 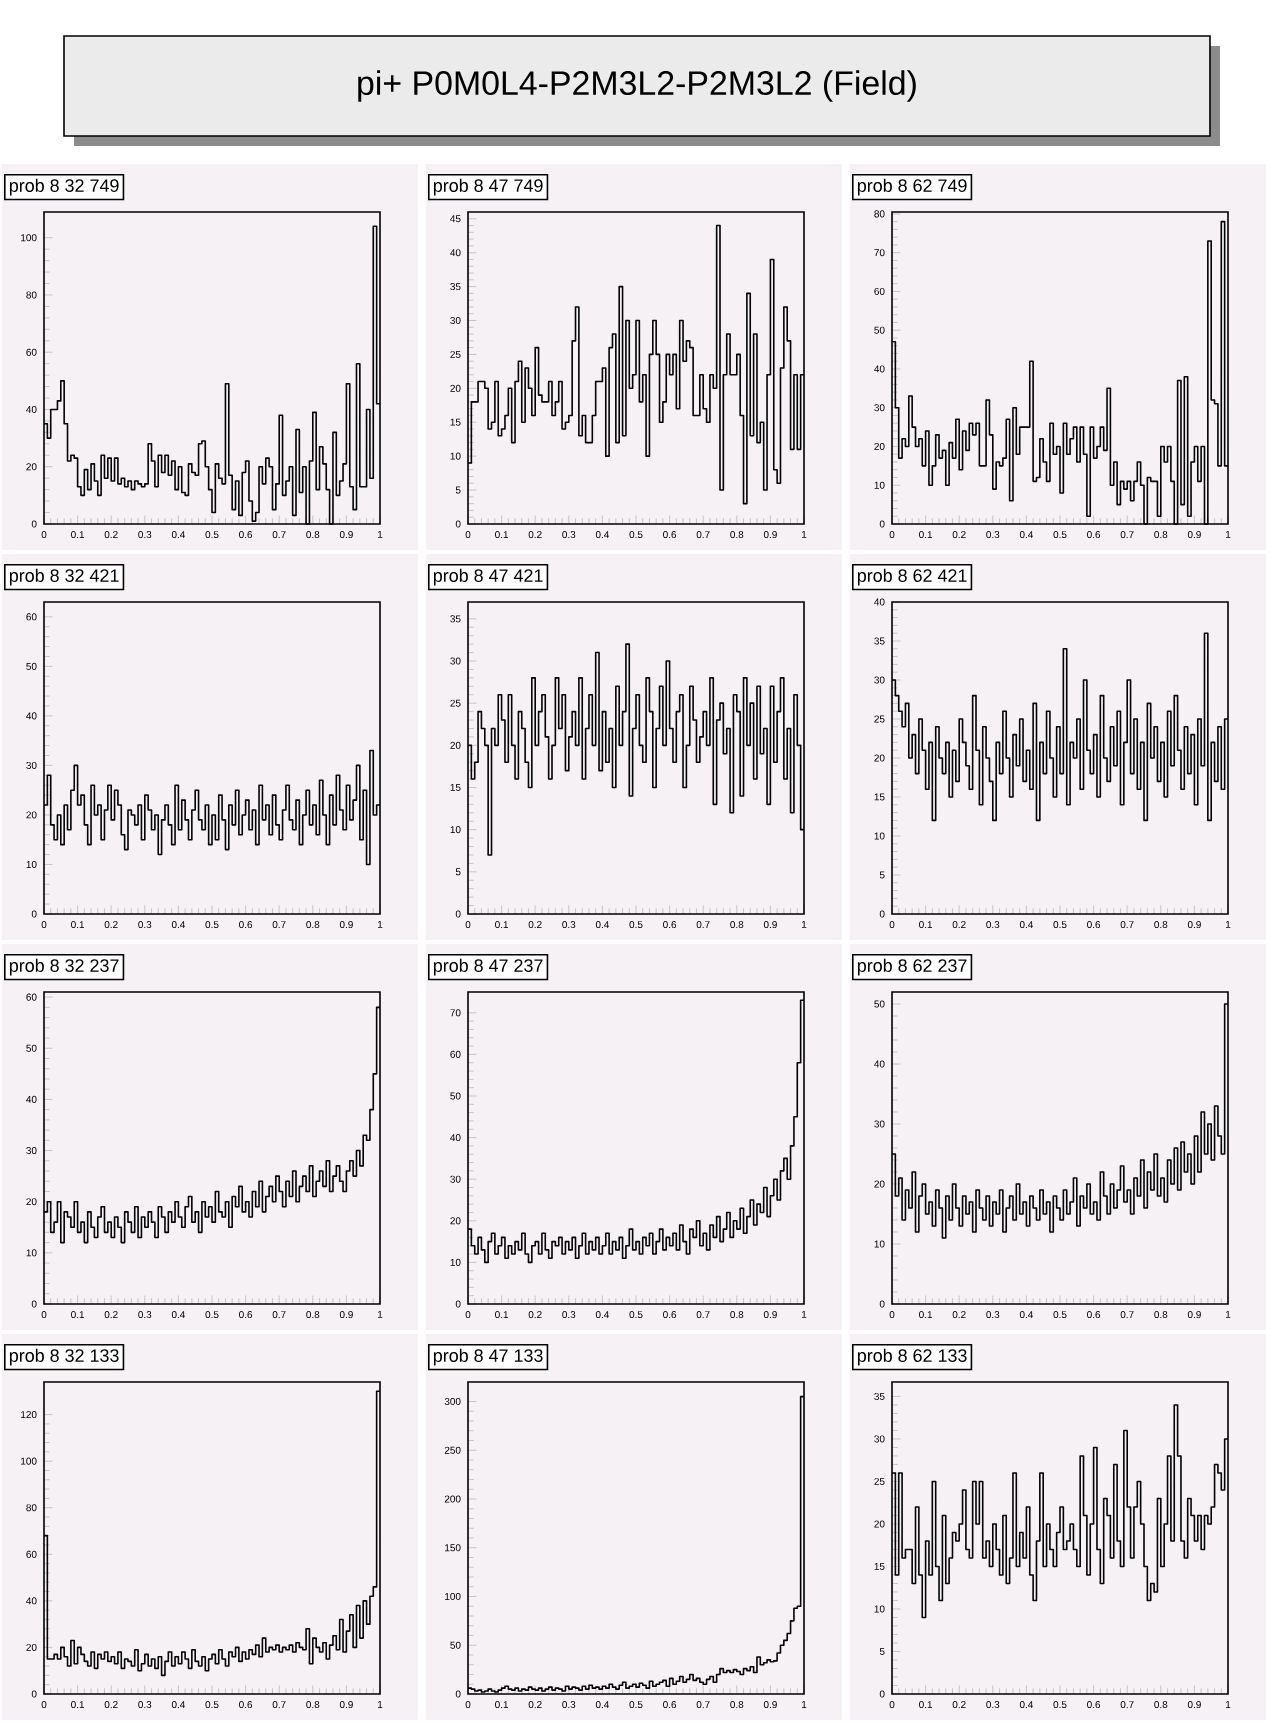 What do you see at coordinates (64, 967) in the screenshot?
I see `chart-title: prob 8 32 237` at bounding box center [64, 967].